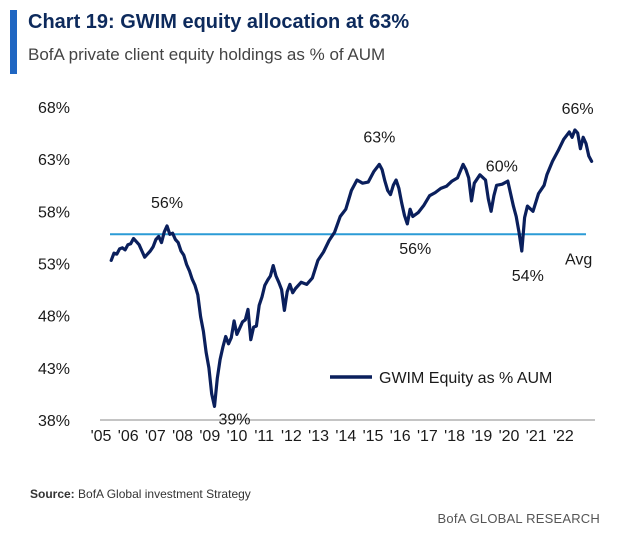 This screenshot has width=626, height=533. I want to click on y-tick-label: 53%, so click(54, 265).